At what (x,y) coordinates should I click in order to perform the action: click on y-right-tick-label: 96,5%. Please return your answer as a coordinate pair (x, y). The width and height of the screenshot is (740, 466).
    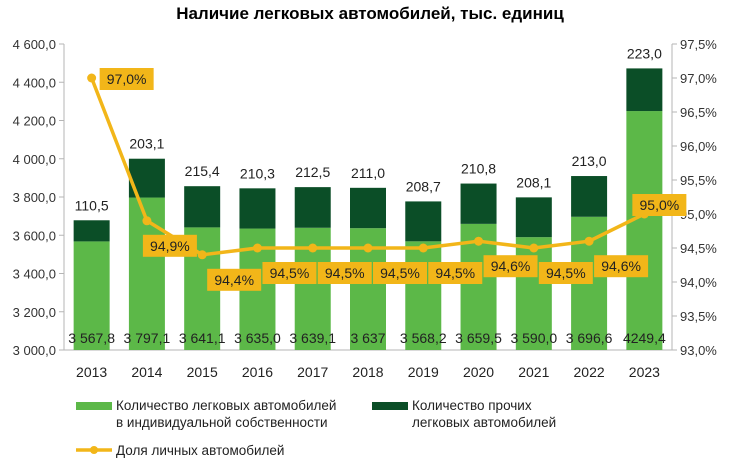
    Looking at the image, I should click on (698, 112).